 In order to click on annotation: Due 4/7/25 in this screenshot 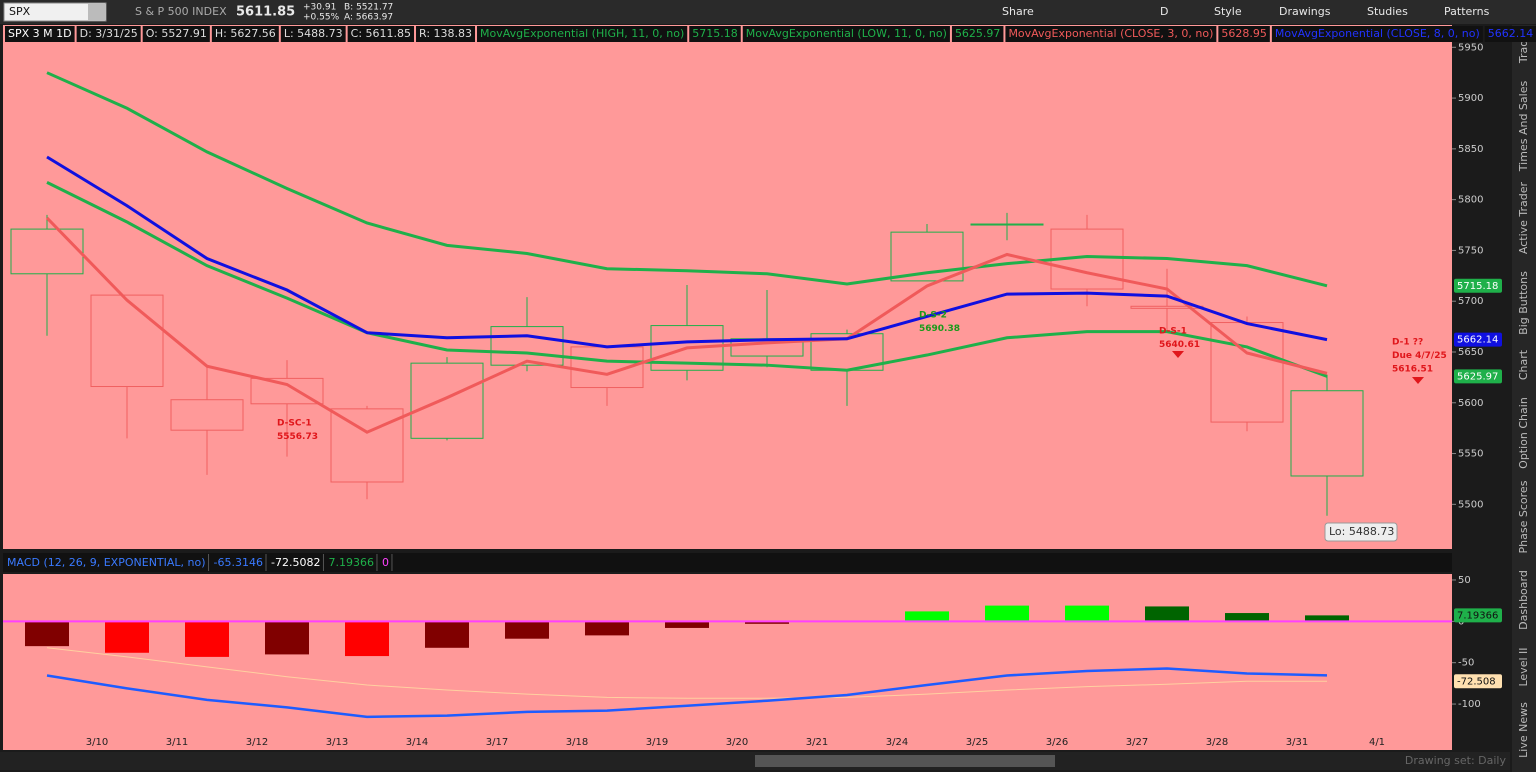, I will do `click(1419, 356)`.